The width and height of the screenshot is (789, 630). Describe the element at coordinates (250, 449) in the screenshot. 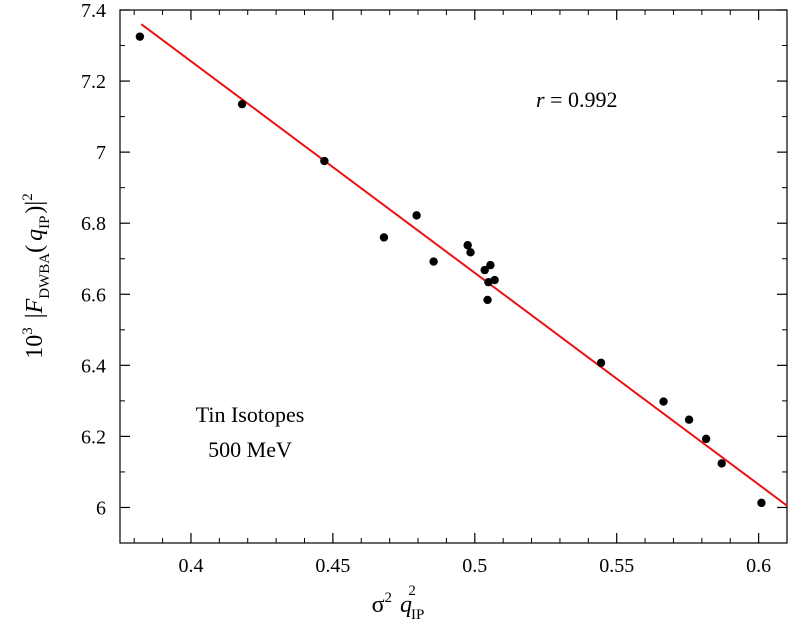

I see `dataset-label-line2: 500 MeV` at that location.